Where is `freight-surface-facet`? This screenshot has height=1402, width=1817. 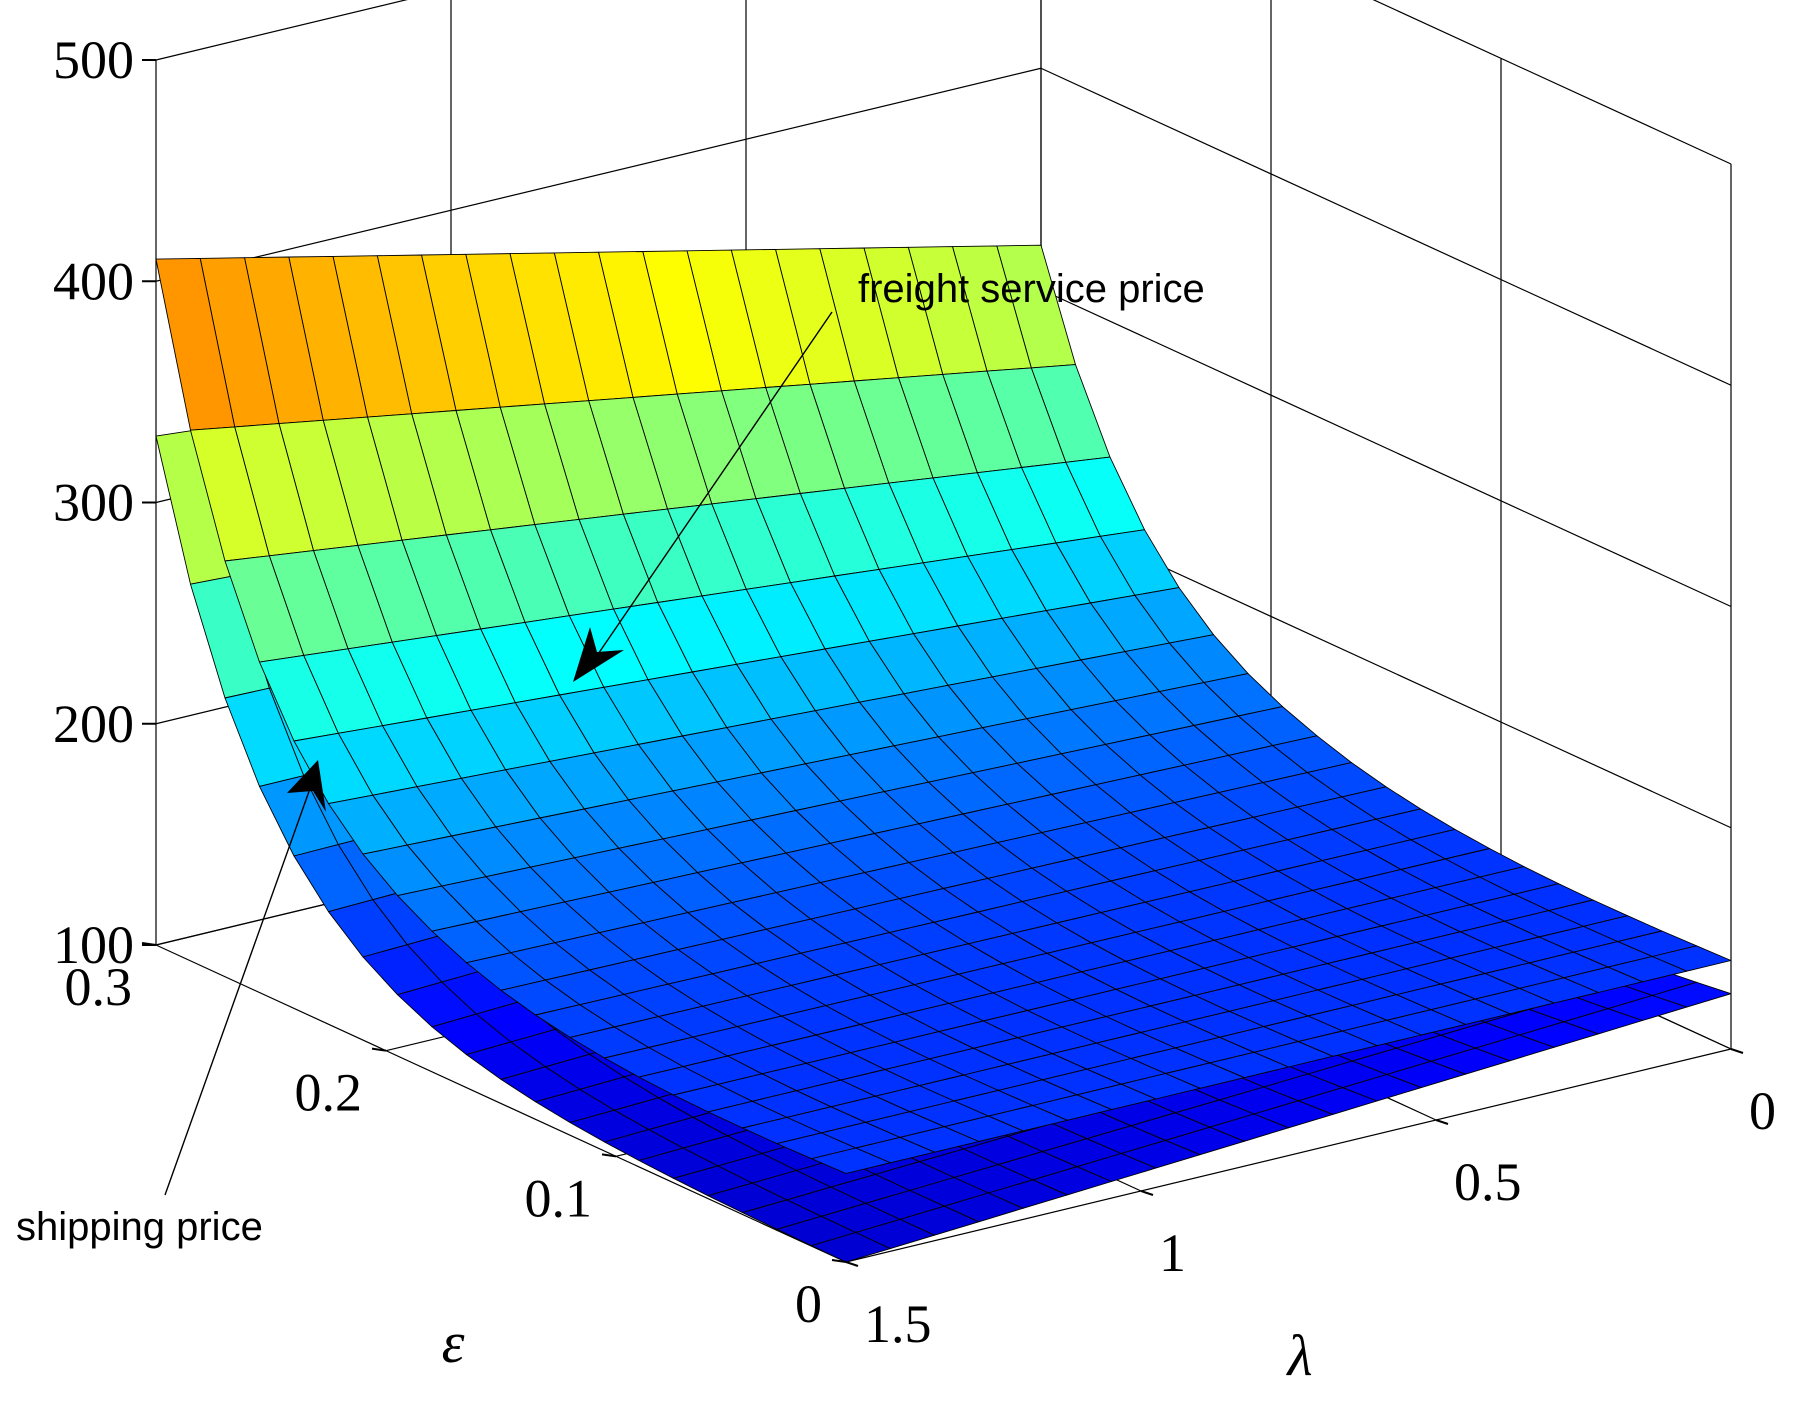
freight-surface-facet is located at coordinates (851, 1160).